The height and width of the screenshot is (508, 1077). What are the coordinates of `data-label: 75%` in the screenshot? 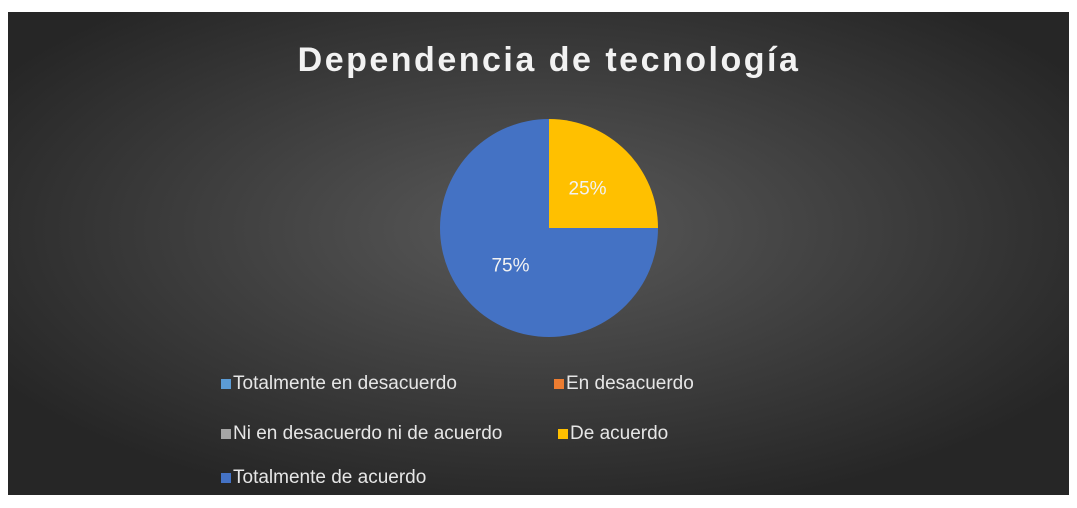 It's located at (510, 266).